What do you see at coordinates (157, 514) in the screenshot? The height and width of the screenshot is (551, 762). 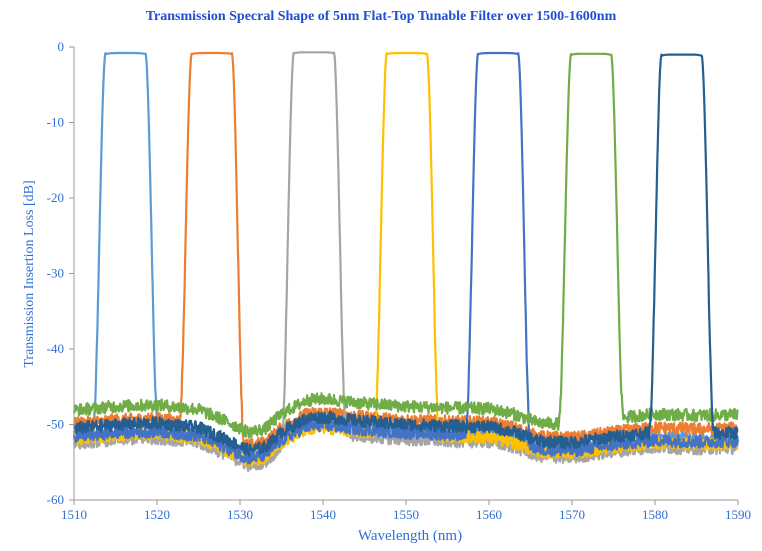 I see `x-tick-label: 1520` at bounding box center [157, 514].